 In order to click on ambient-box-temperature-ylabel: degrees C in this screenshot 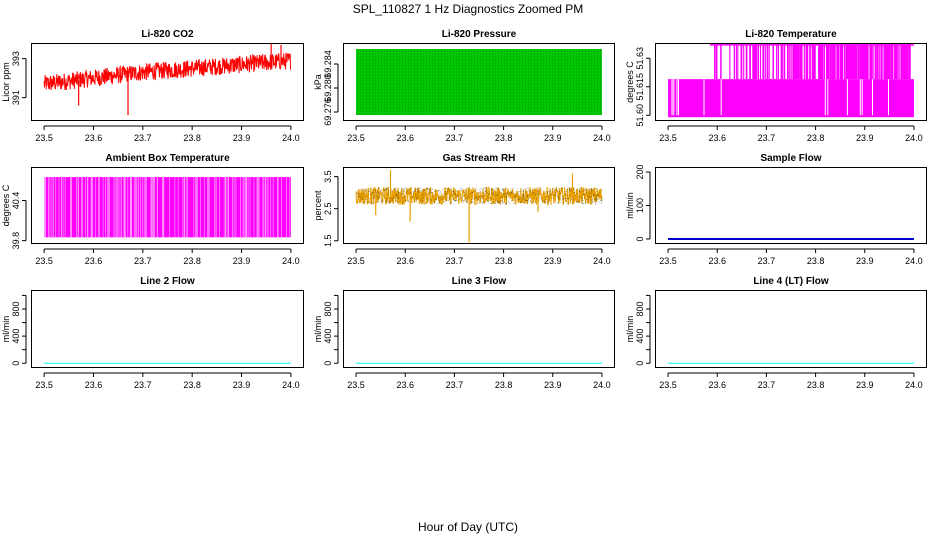, I will do `click(6, 205)`.